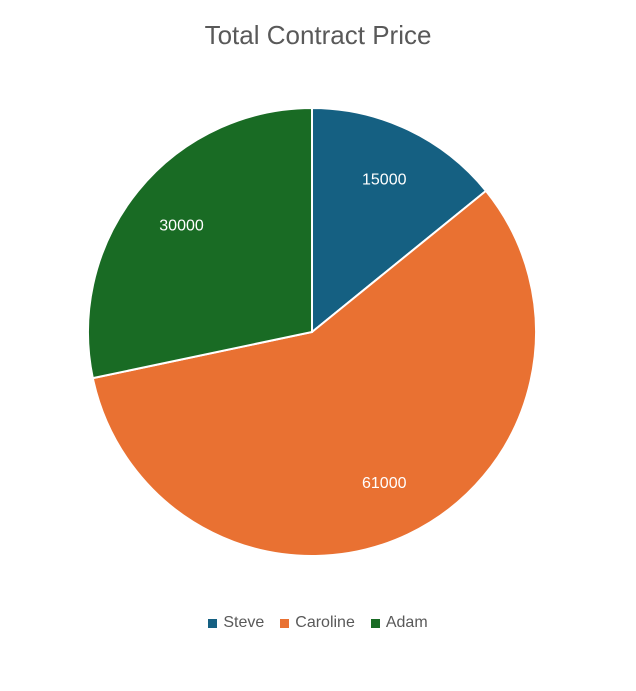 The height and width of the screenshot is (691, 636). I want to click on data-label-adam: 30000, so click(181, 225).